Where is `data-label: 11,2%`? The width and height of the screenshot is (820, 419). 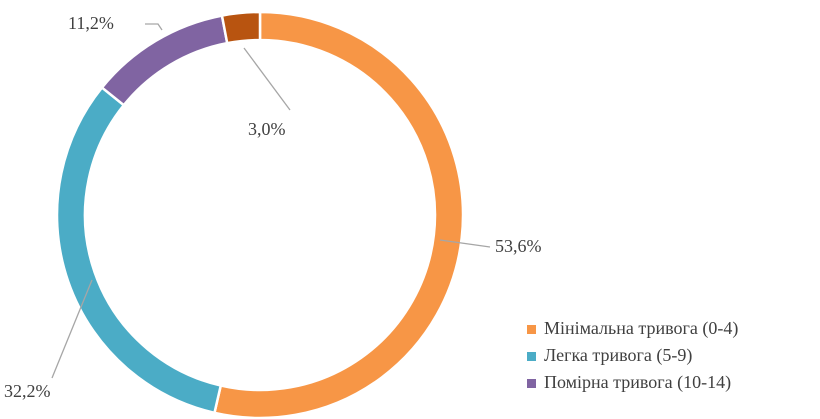
data-label: 11,2% is located at coordinates (91, 23).